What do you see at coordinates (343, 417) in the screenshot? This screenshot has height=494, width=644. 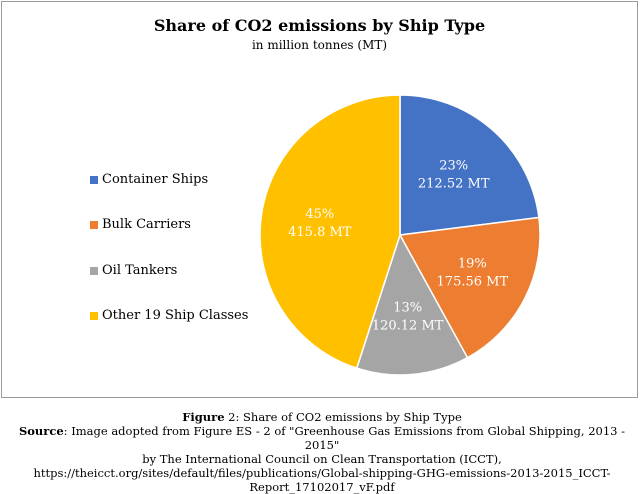 I see `figure-text: 2: Share of CO2 emissions by Ship Type` at bounding box center [343, 417].